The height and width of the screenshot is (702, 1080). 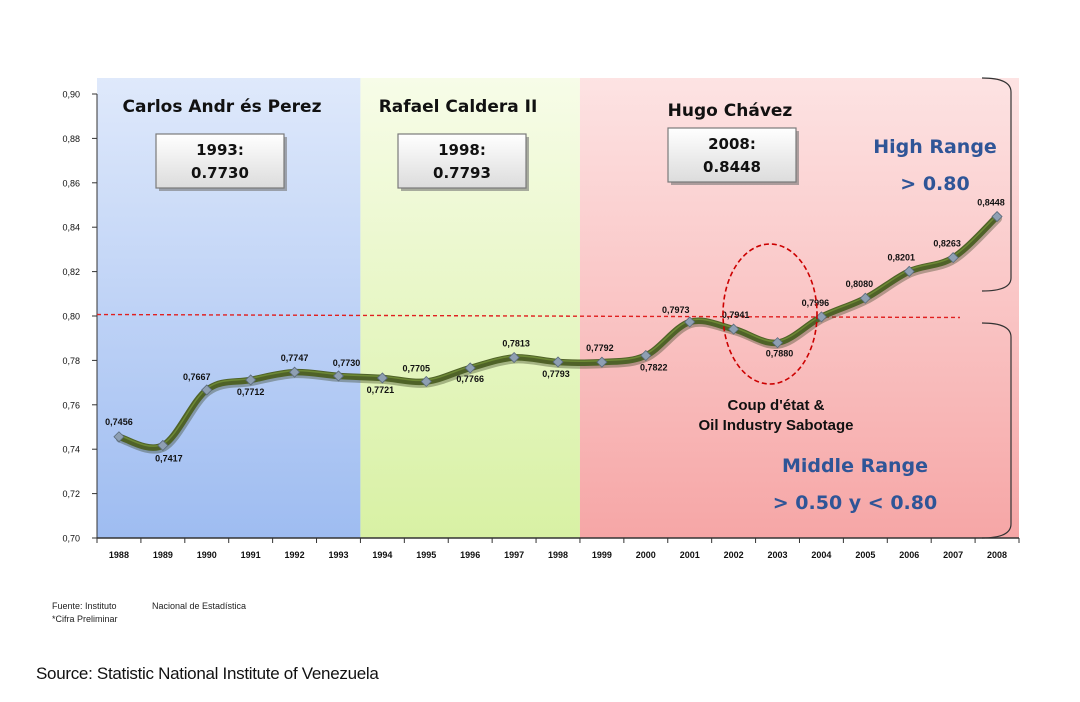 What do you see at coordinates (997, 555) in the screenshot?
I see `x-tick-label: 2008` at bounding box center [997, 555].